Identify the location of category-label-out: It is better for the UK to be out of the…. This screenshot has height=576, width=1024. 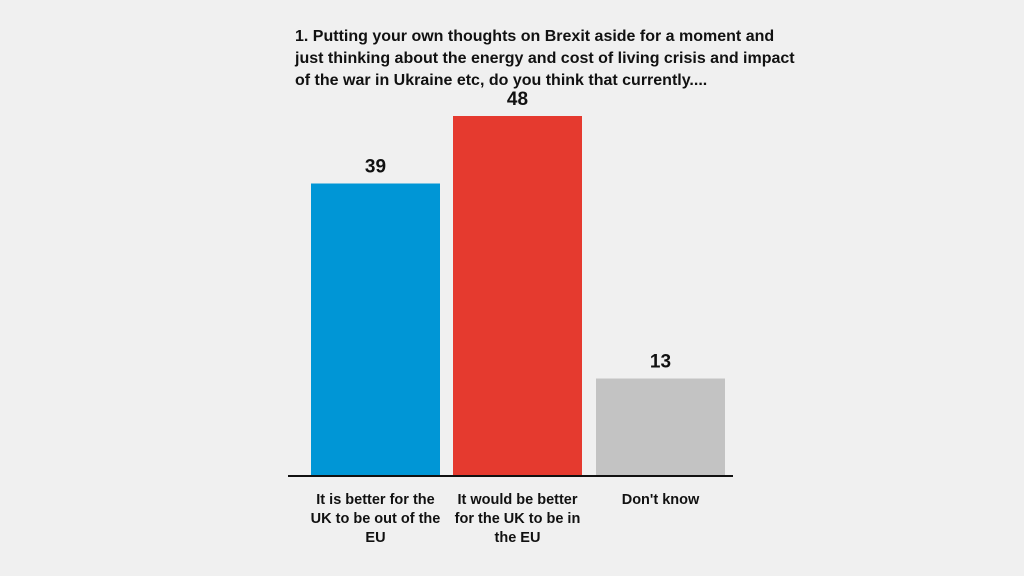
(375, 519).